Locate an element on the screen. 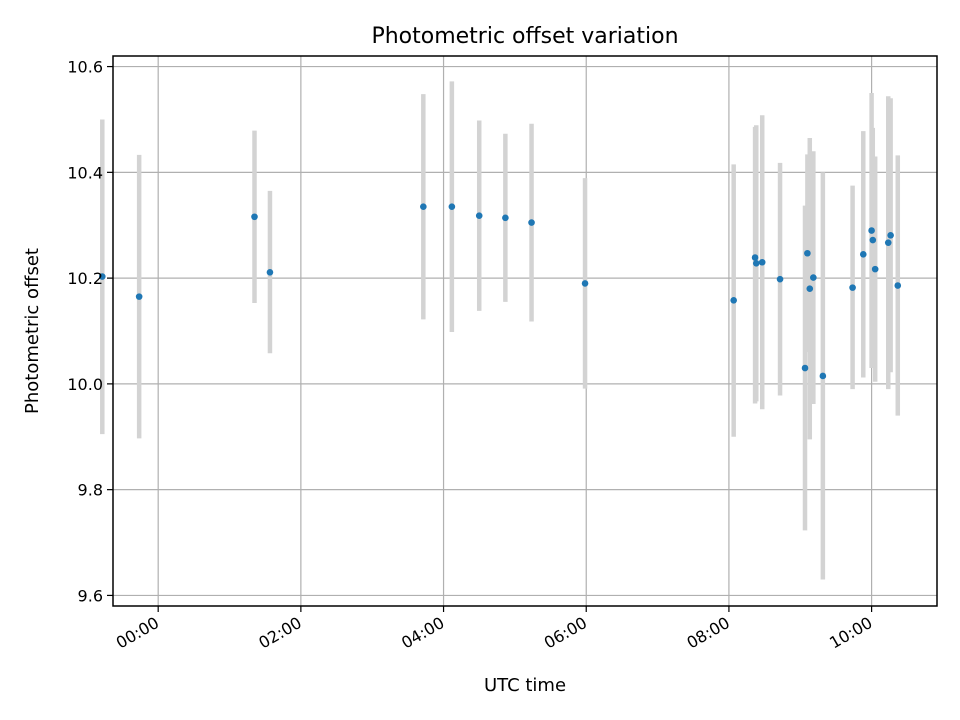 This screenshot has height=720, width=960. y-tick-label: 10.6 is located at coordinates (85, 67).